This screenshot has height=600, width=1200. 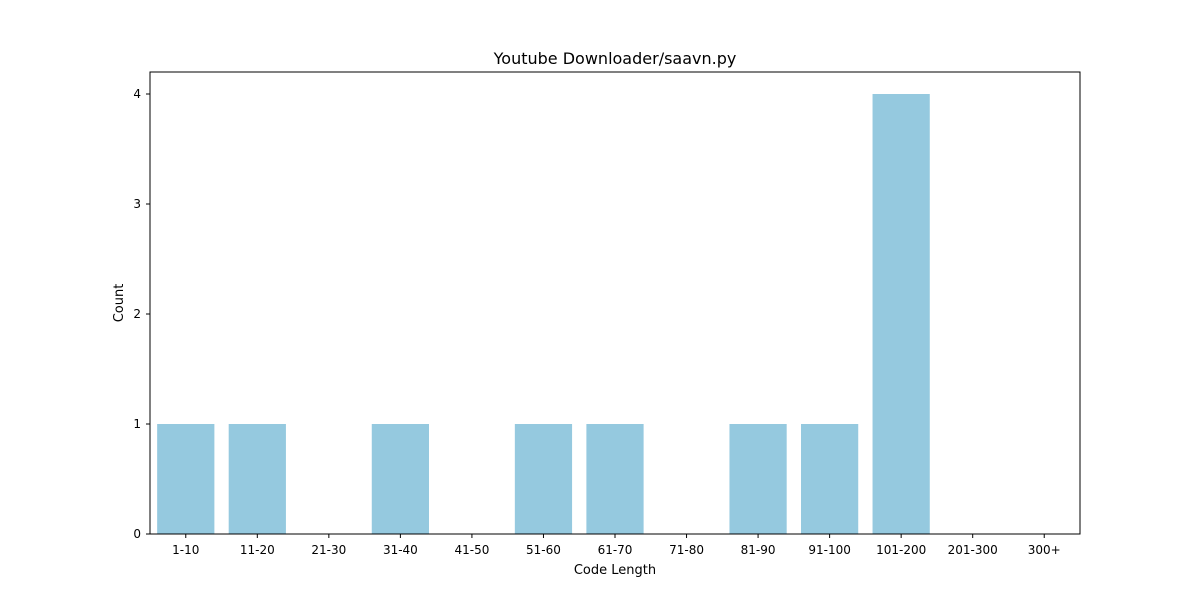 What do you see at coordinates (973, 550) in the screenshot?
I see `x-tick-label: 201-300` at bounding box center [973, 550].